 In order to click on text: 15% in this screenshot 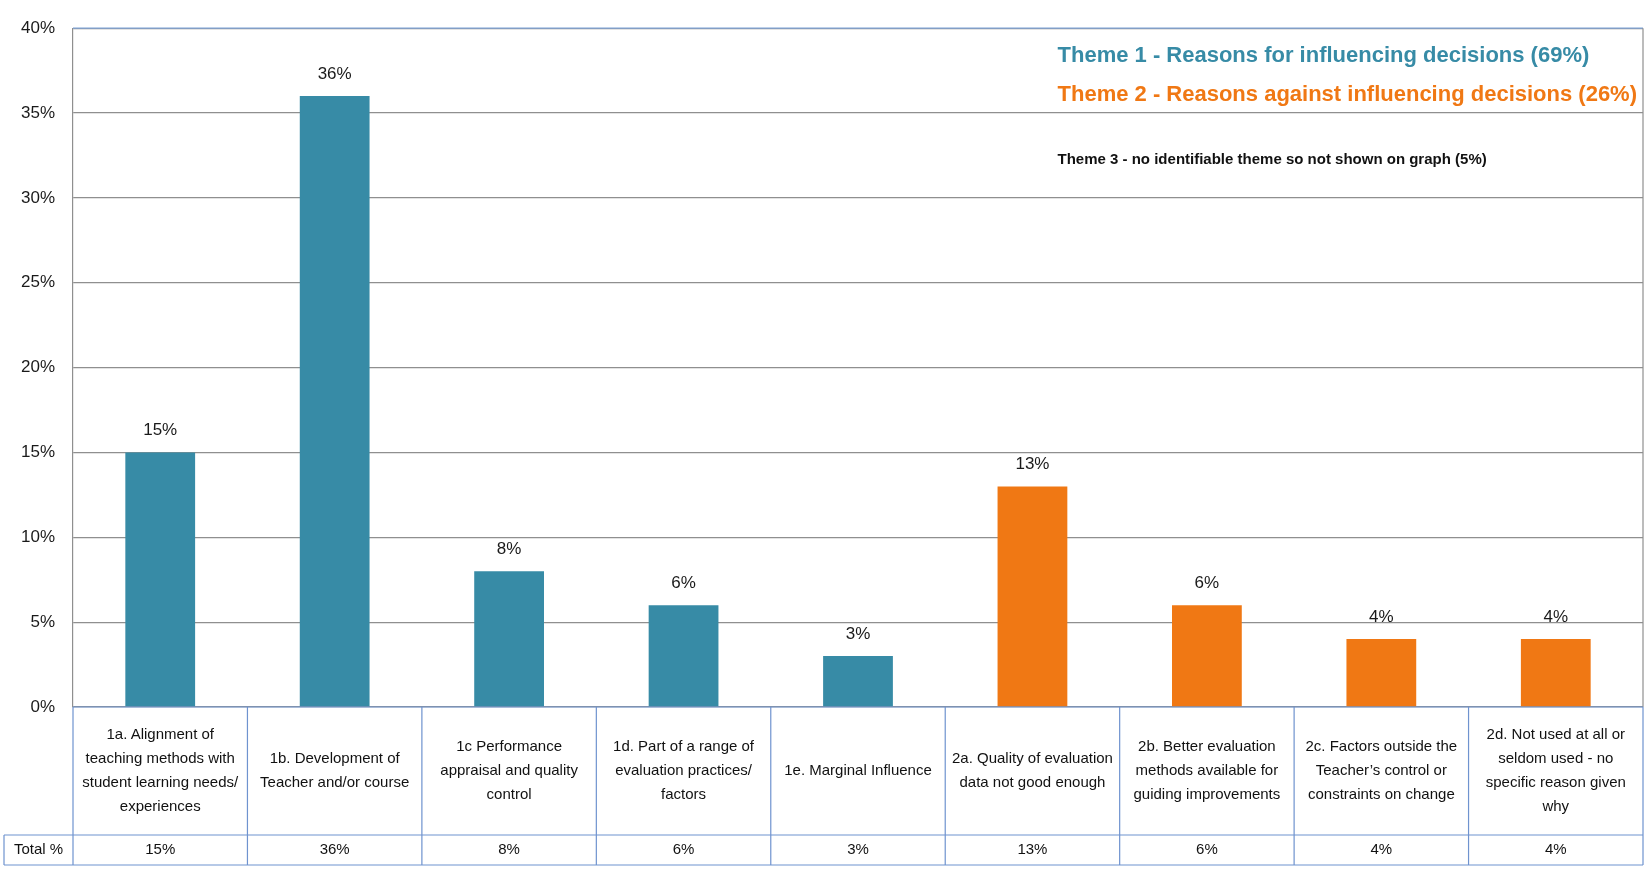, I will do `click(160, 430)`.